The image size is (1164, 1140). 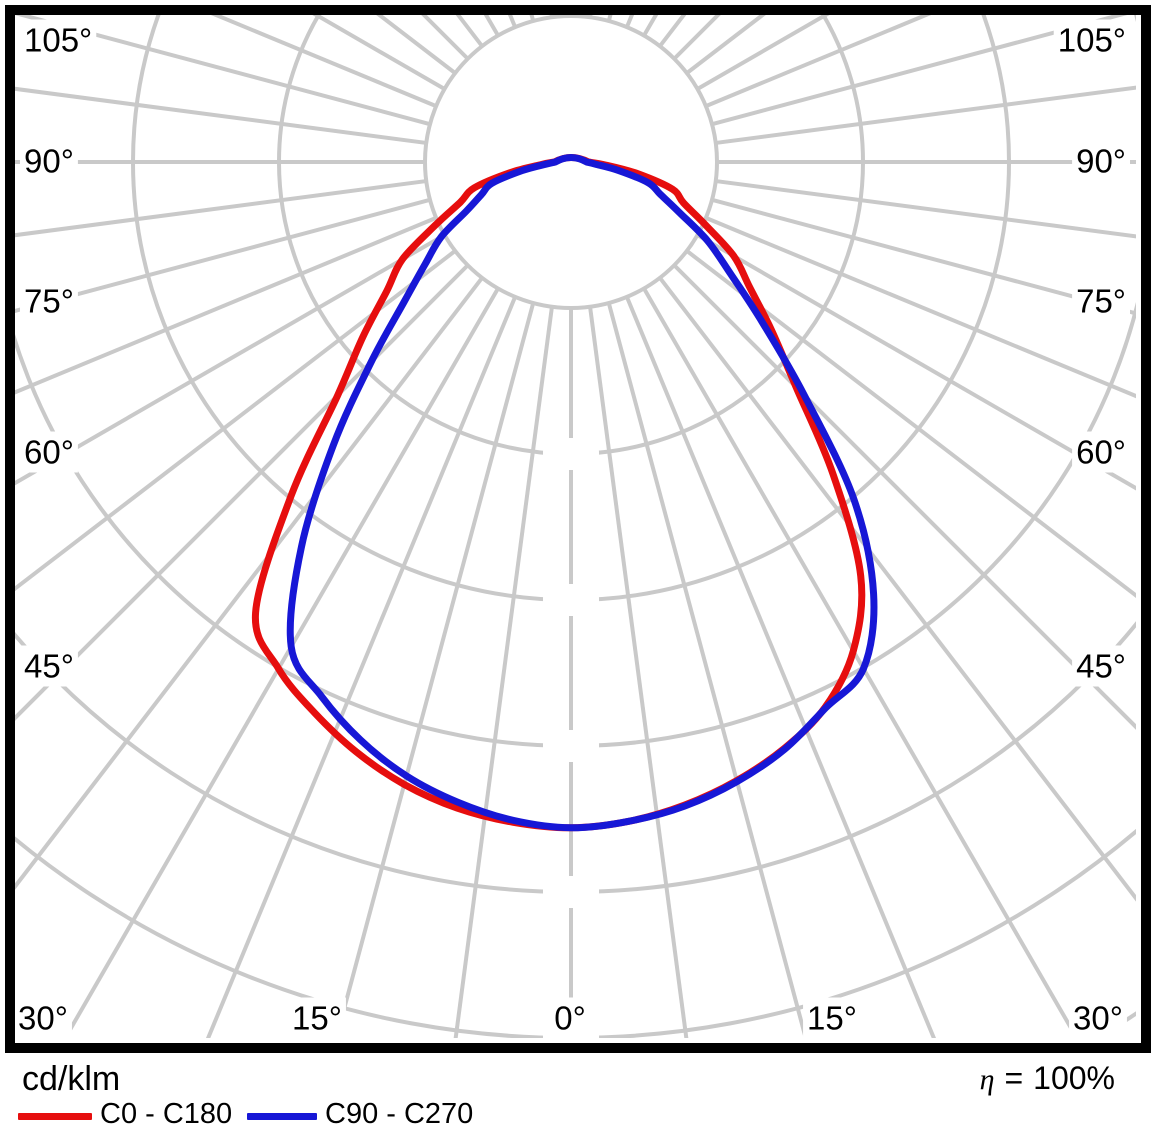 I want to click on radial-unit-label: cd/klm, so click(x=71, y=1079).